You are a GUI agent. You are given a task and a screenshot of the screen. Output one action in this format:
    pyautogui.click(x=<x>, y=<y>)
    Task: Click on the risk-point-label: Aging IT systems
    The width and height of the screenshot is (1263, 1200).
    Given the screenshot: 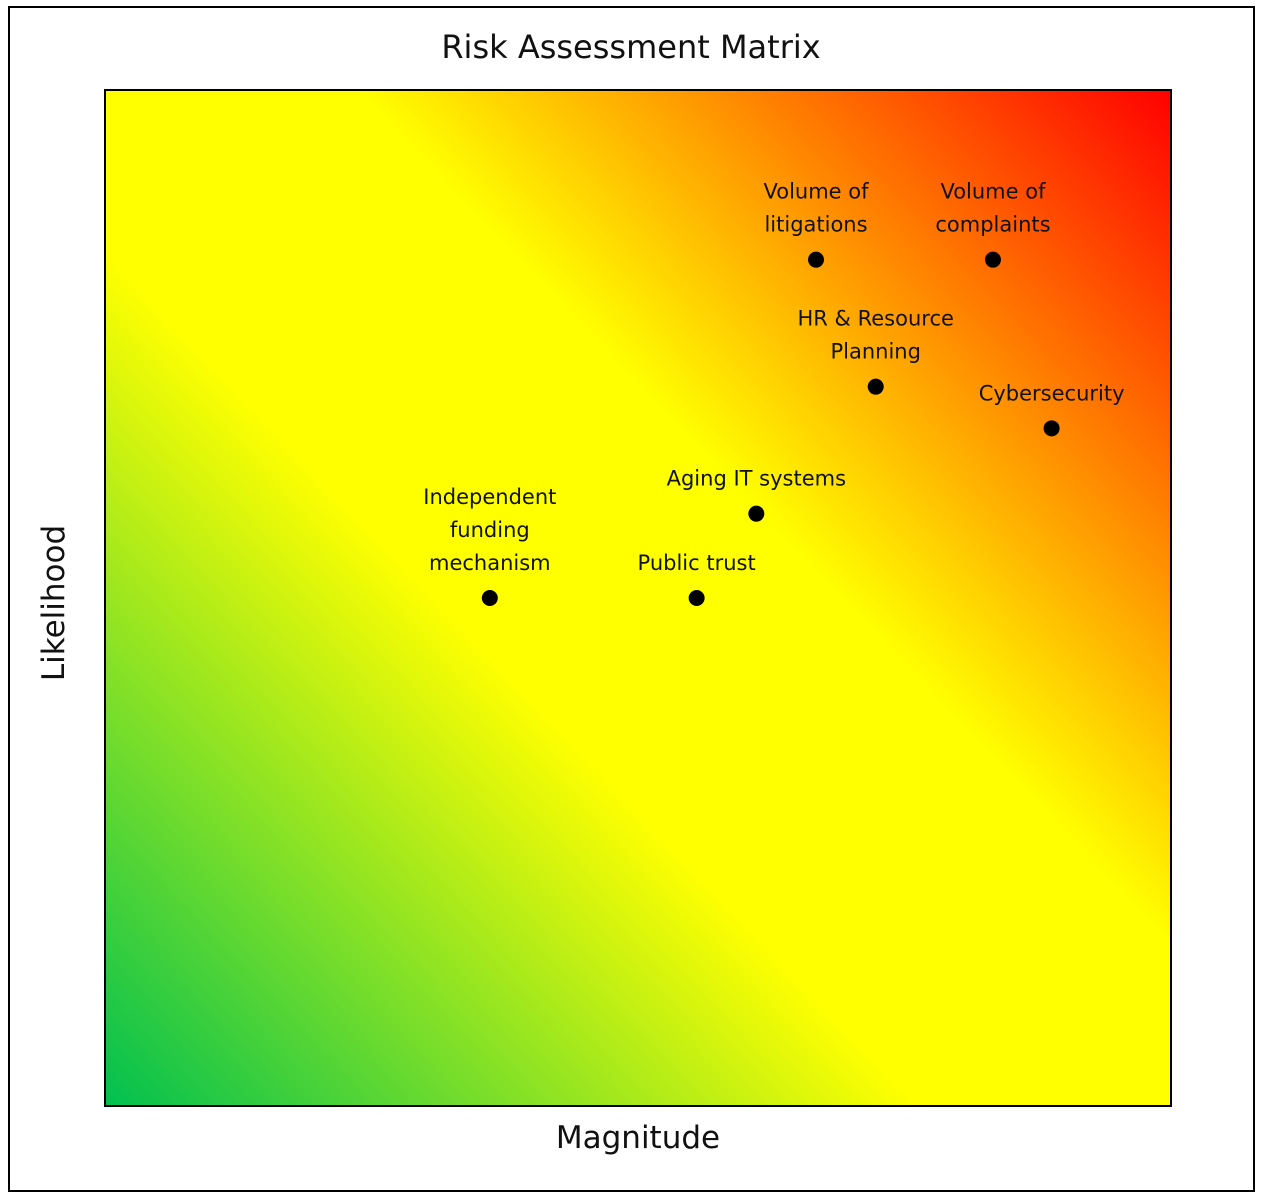 What is the action you would take?
    pyautogui.click(x=756, y=479)
    